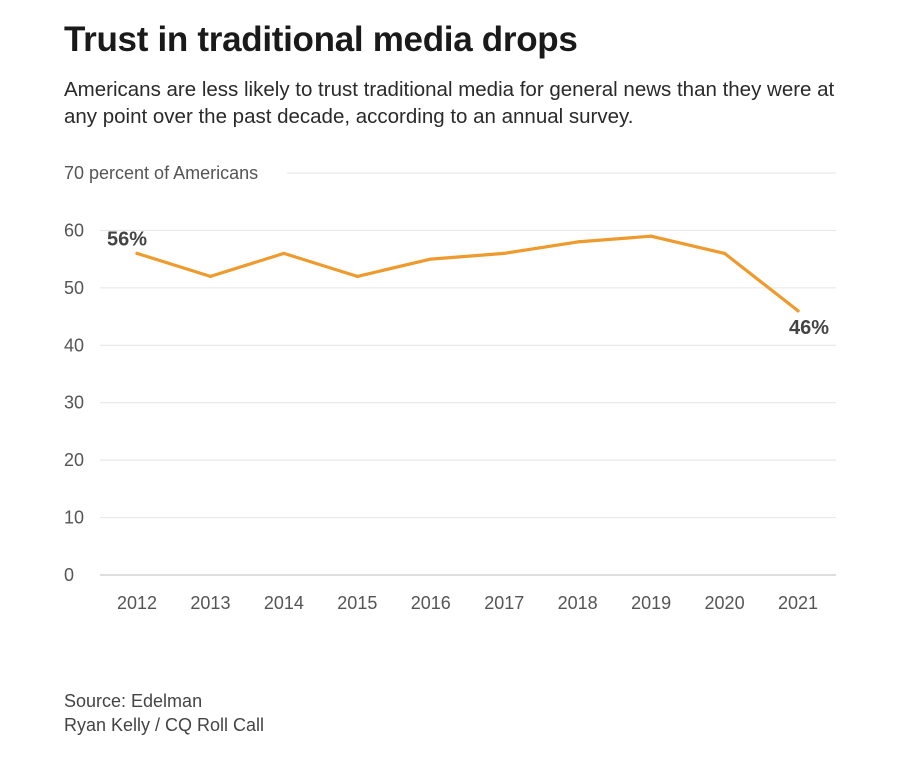 The image size is (923, 764). What do you see at coordinates (467, 603) in the screenshot?
I see `x-axis-ticks: 2012 2013 2014 2015 2016 2017 2018 2019 2020 2021` at bounding box center [467, 603].